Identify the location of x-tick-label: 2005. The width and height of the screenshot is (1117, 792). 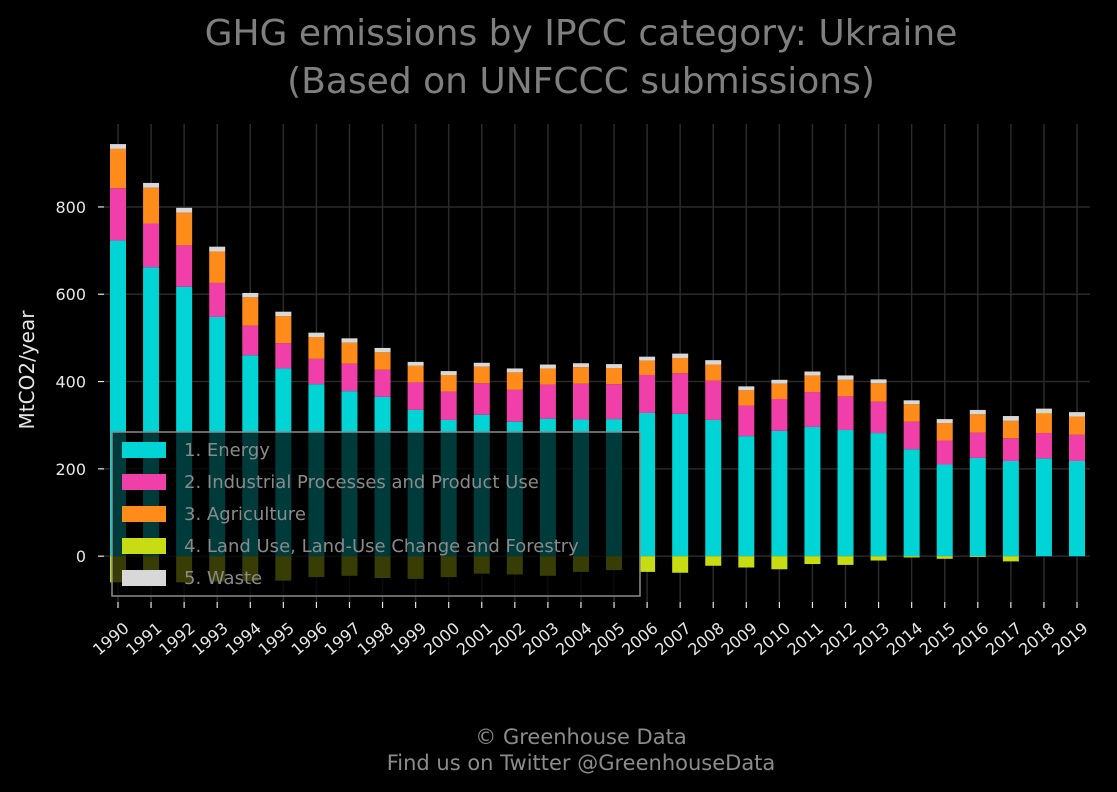
(606, 639).